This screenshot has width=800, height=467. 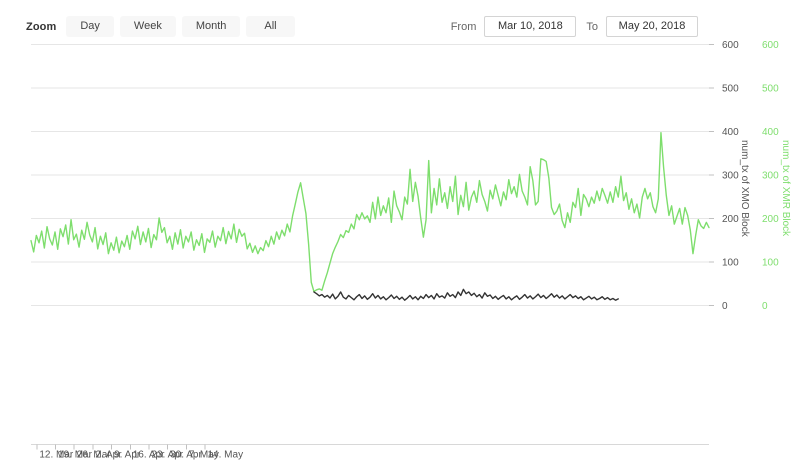 I want to click on y-axis-right-tick: 400, so click(x=770, y=132).